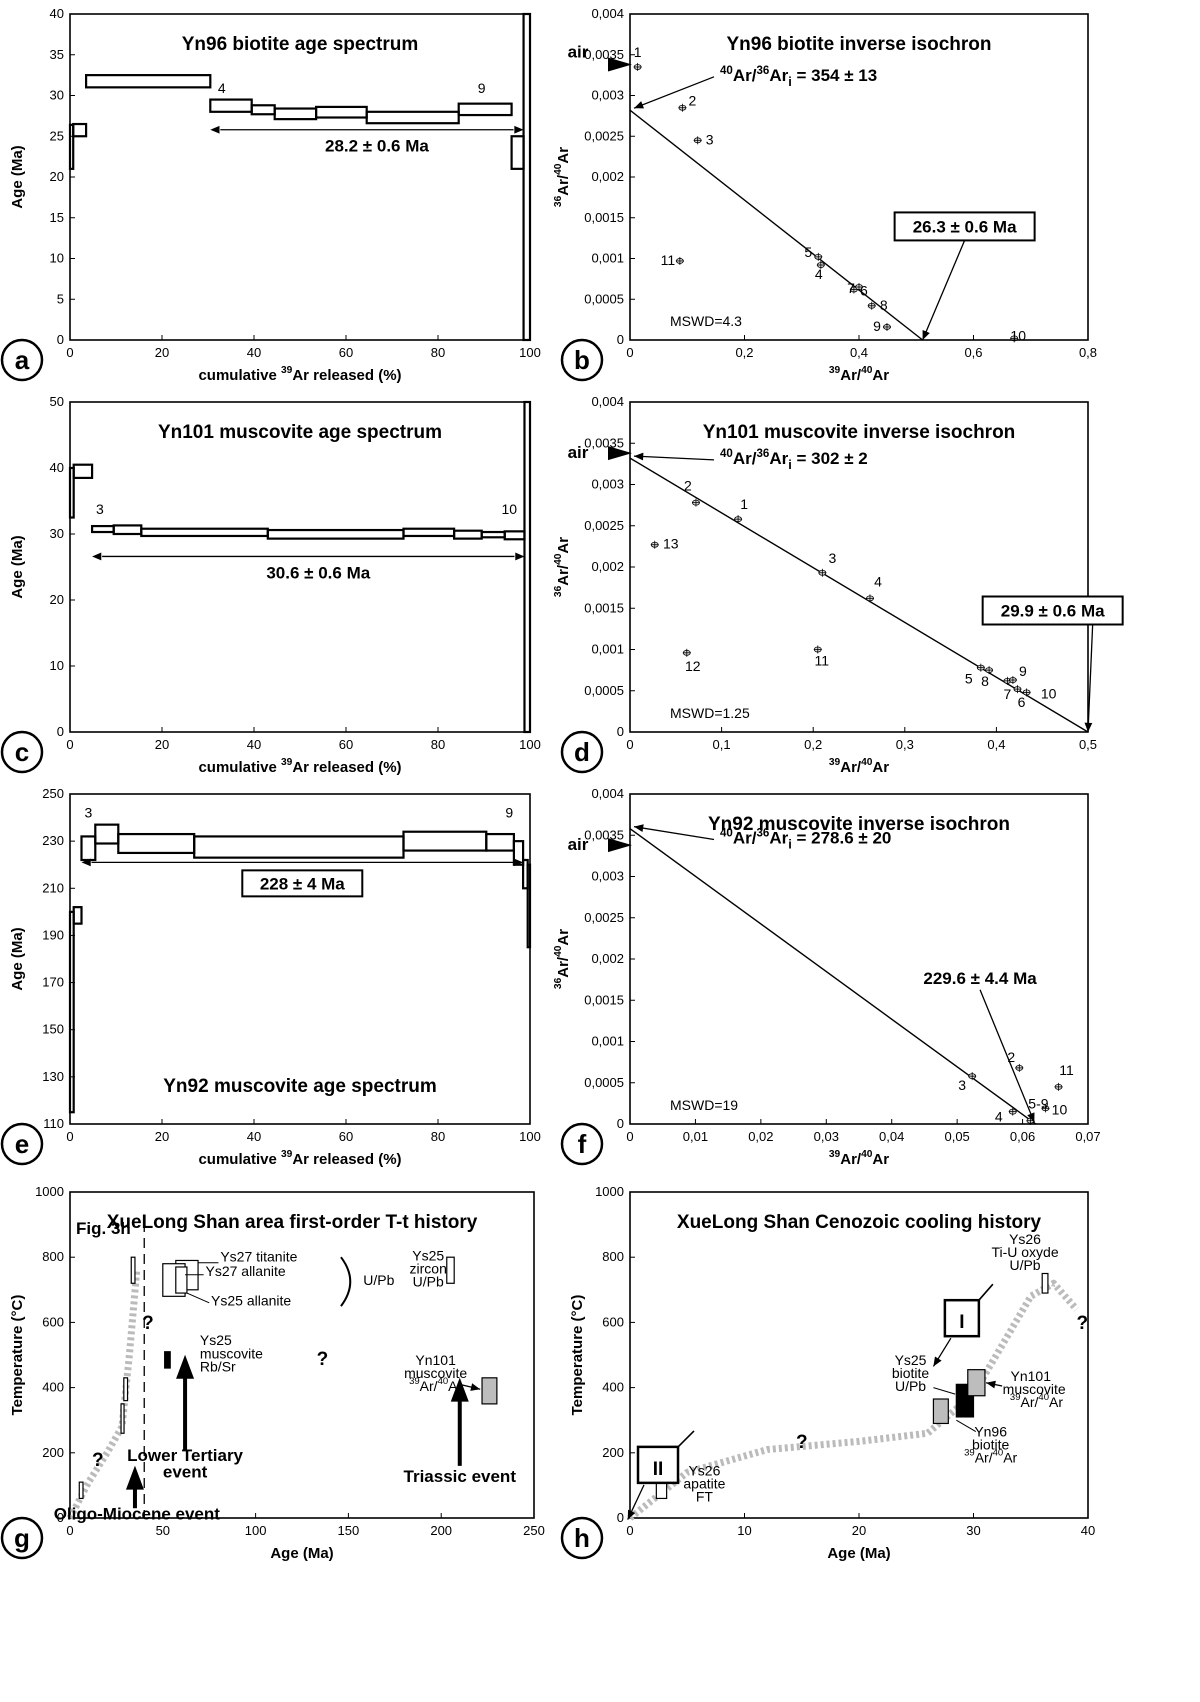 This screenshot has height=1702, width=1200. What do you see at coordinates (705, 1497) in the screenshot?
I see `box-label: FT` at bounding box center [705, 1497].